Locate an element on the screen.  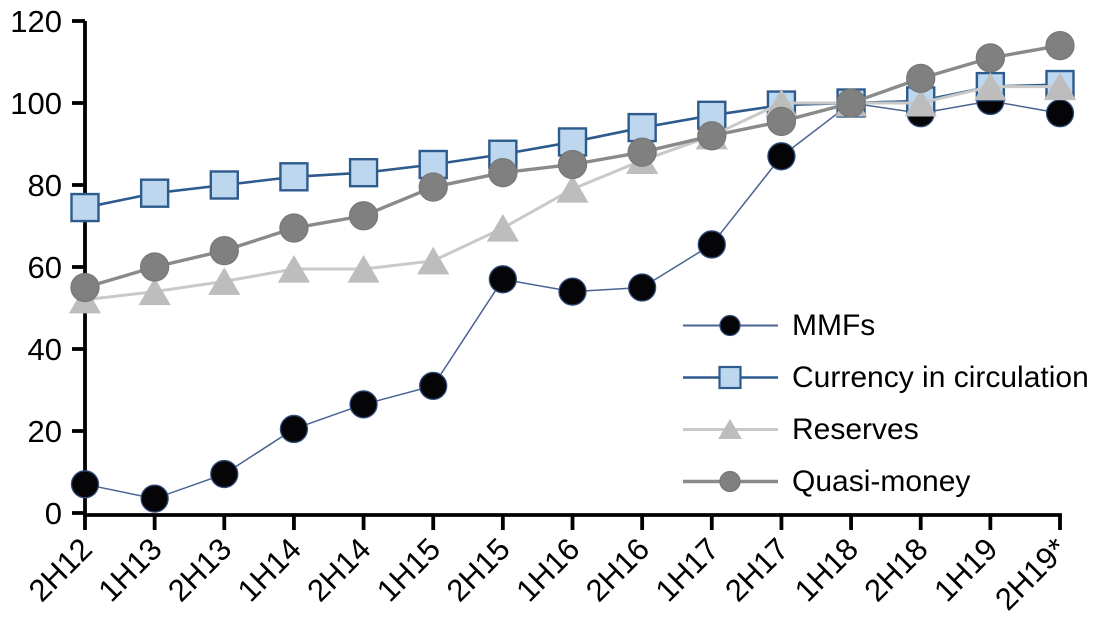
legend-item-reserves: Reserves is located at coordinates (886, 429).